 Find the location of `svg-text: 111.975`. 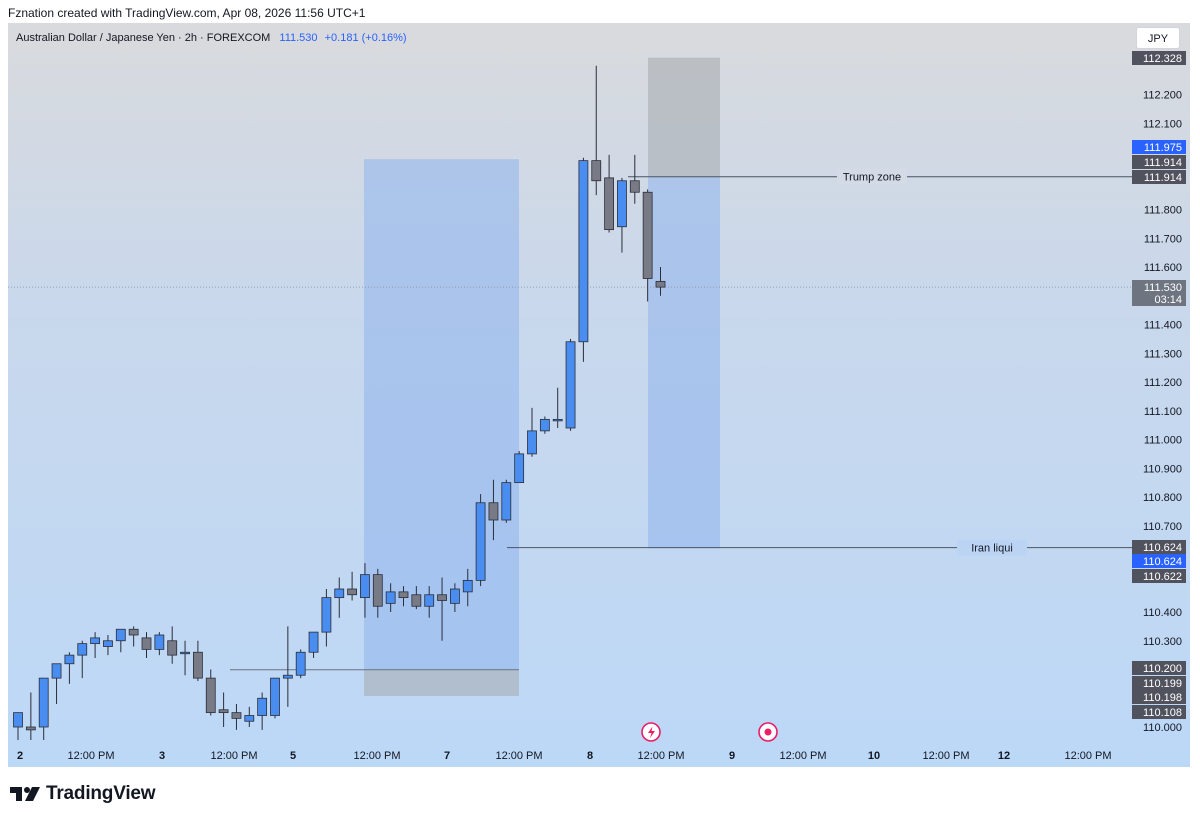

svg-text: 111.975 is located at coordinates (1163, 148).